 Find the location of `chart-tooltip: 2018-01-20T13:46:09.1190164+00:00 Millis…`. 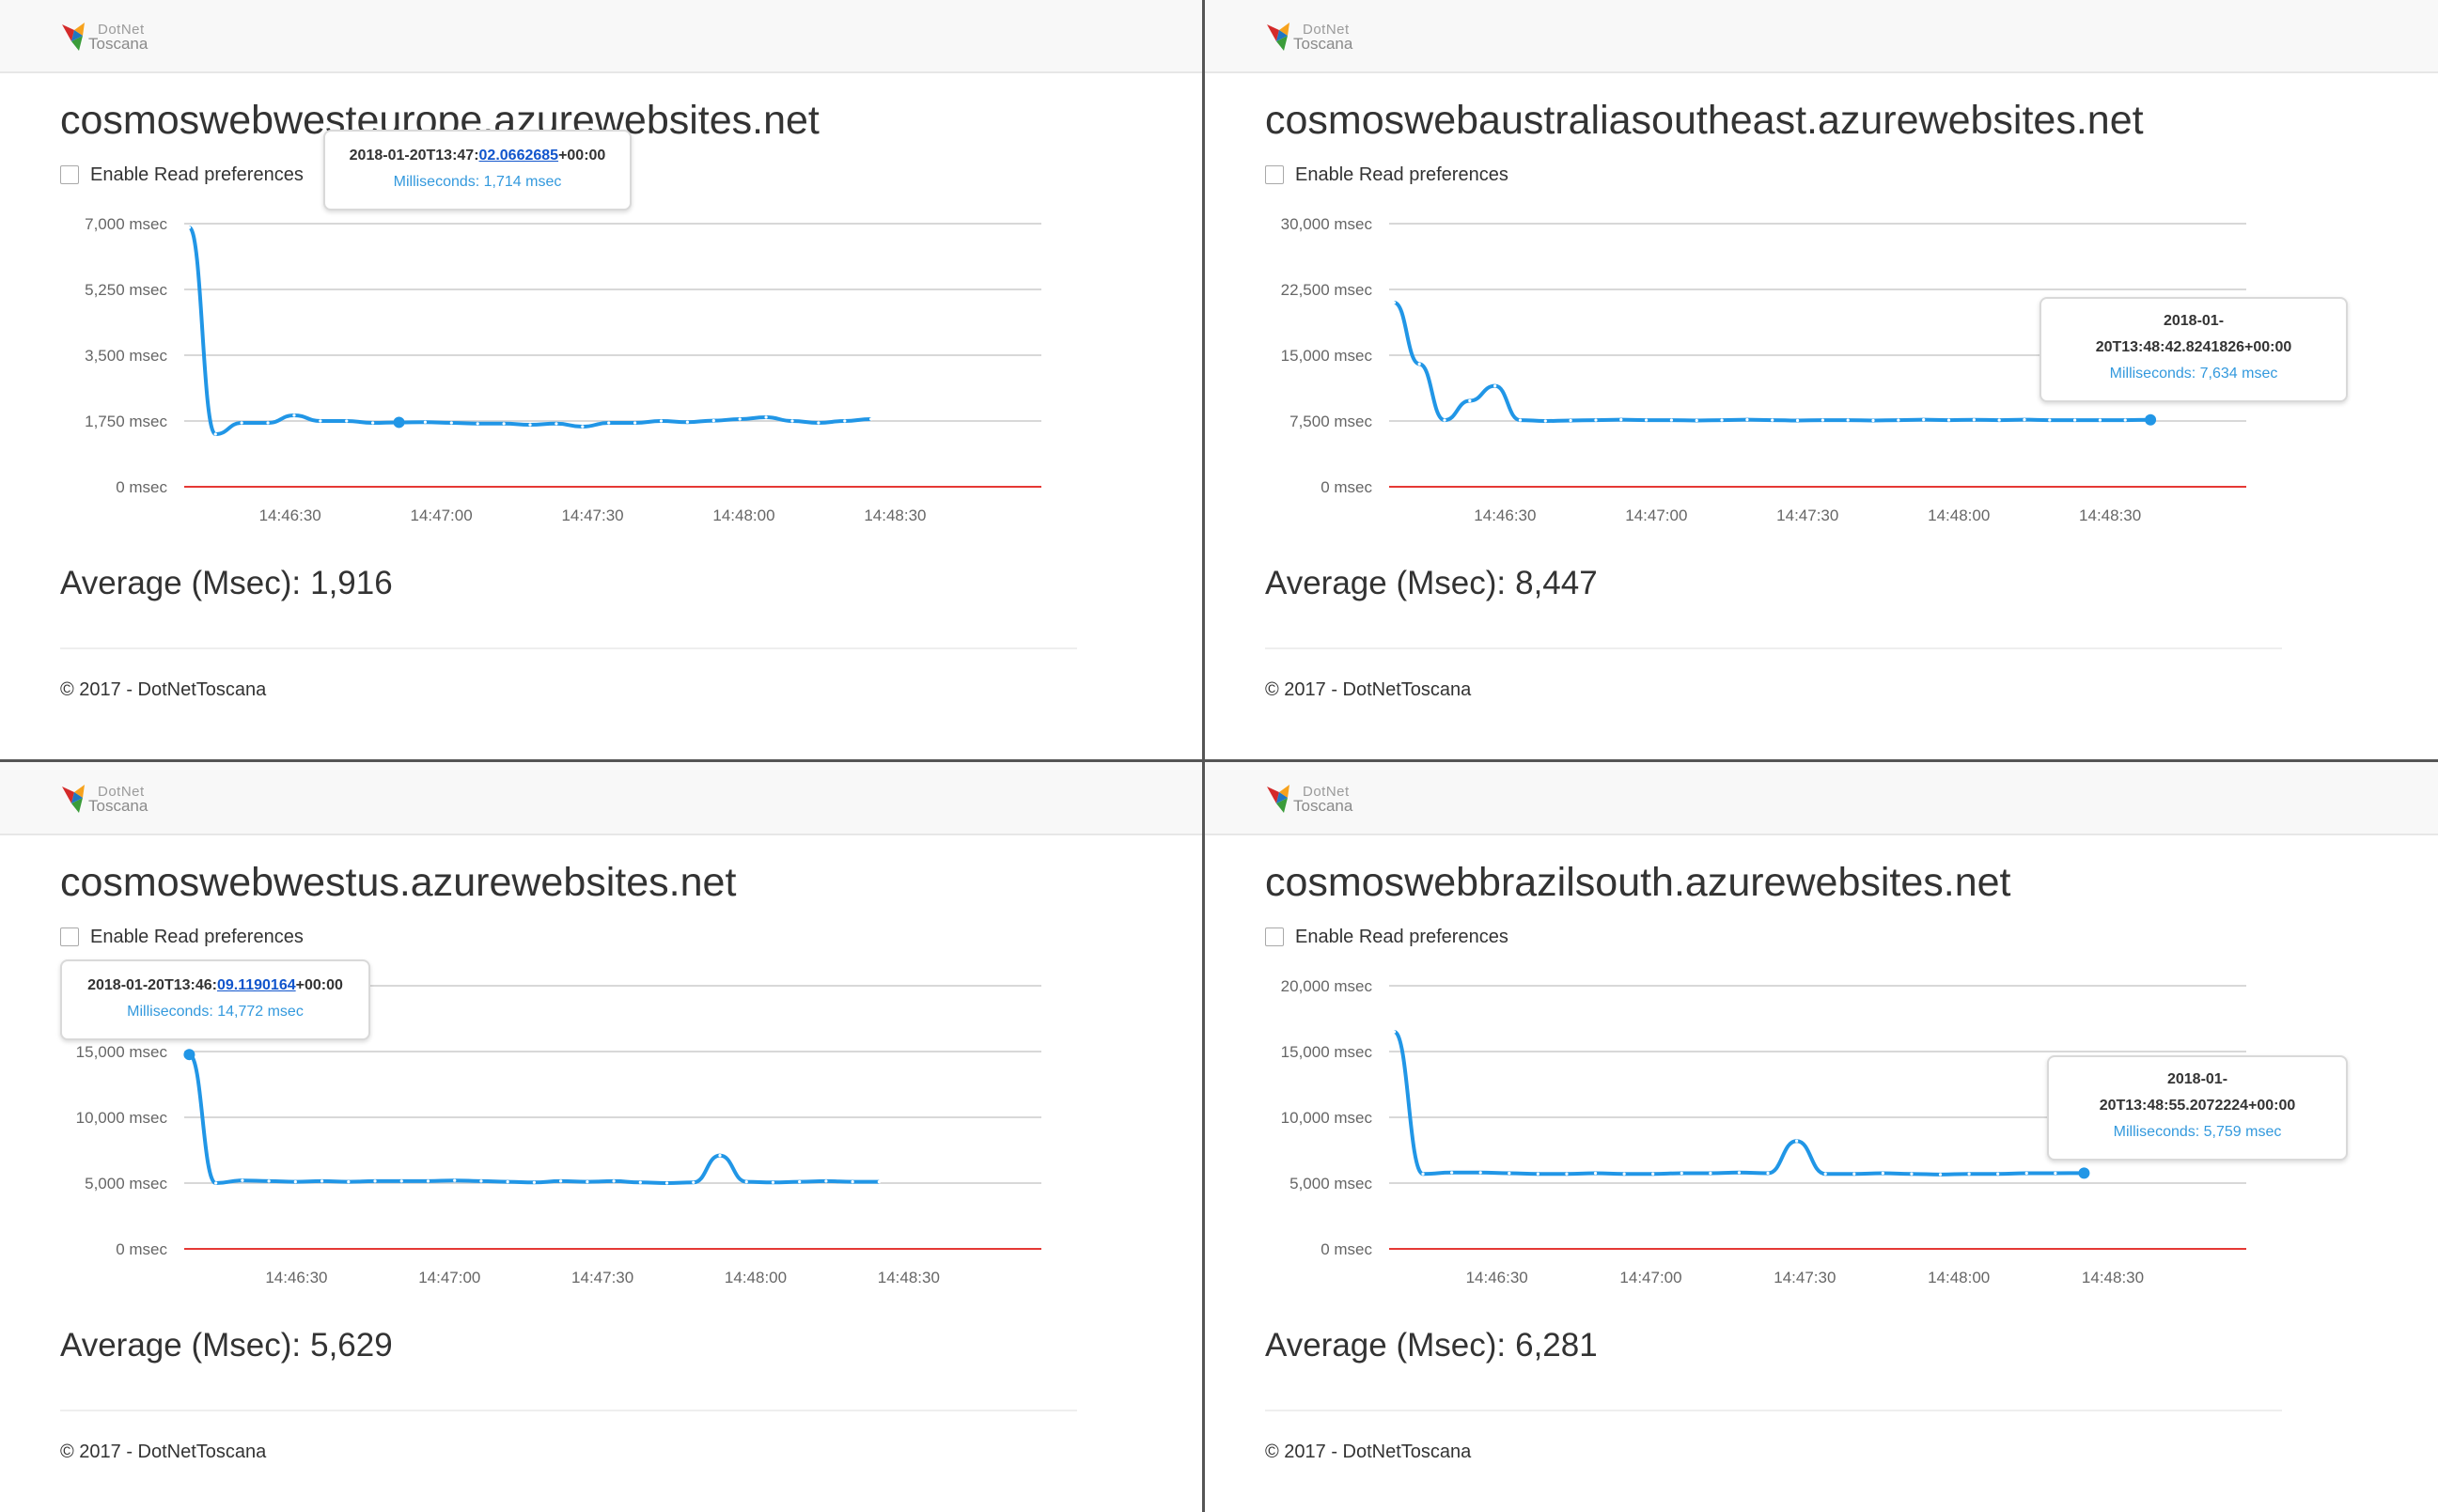

chart-tooltip: 2018-01-20T13:46:09.1190164+00:00 Millis… is located at coordinates (215, 999).